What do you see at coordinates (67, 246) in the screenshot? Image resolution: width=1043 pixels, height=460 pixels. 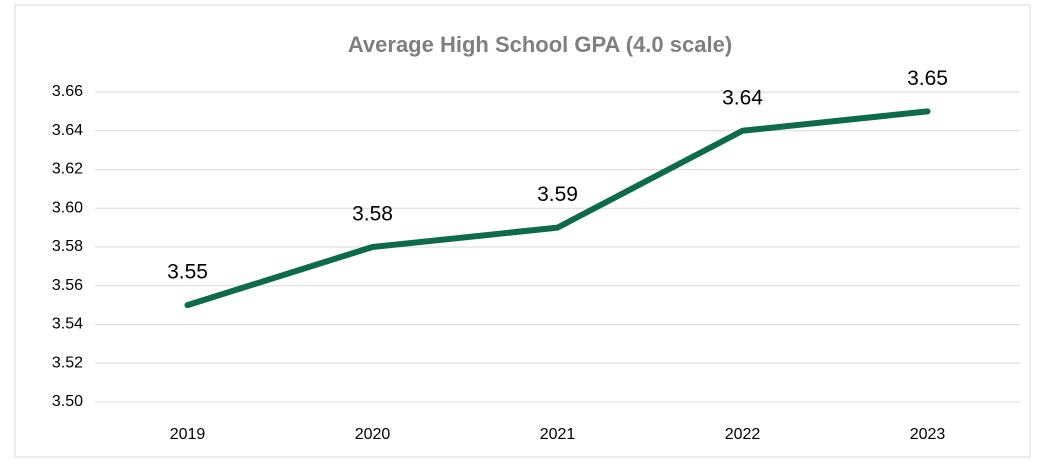 I see `y-tick-label: 3.58` at bounding box center [67, 246].